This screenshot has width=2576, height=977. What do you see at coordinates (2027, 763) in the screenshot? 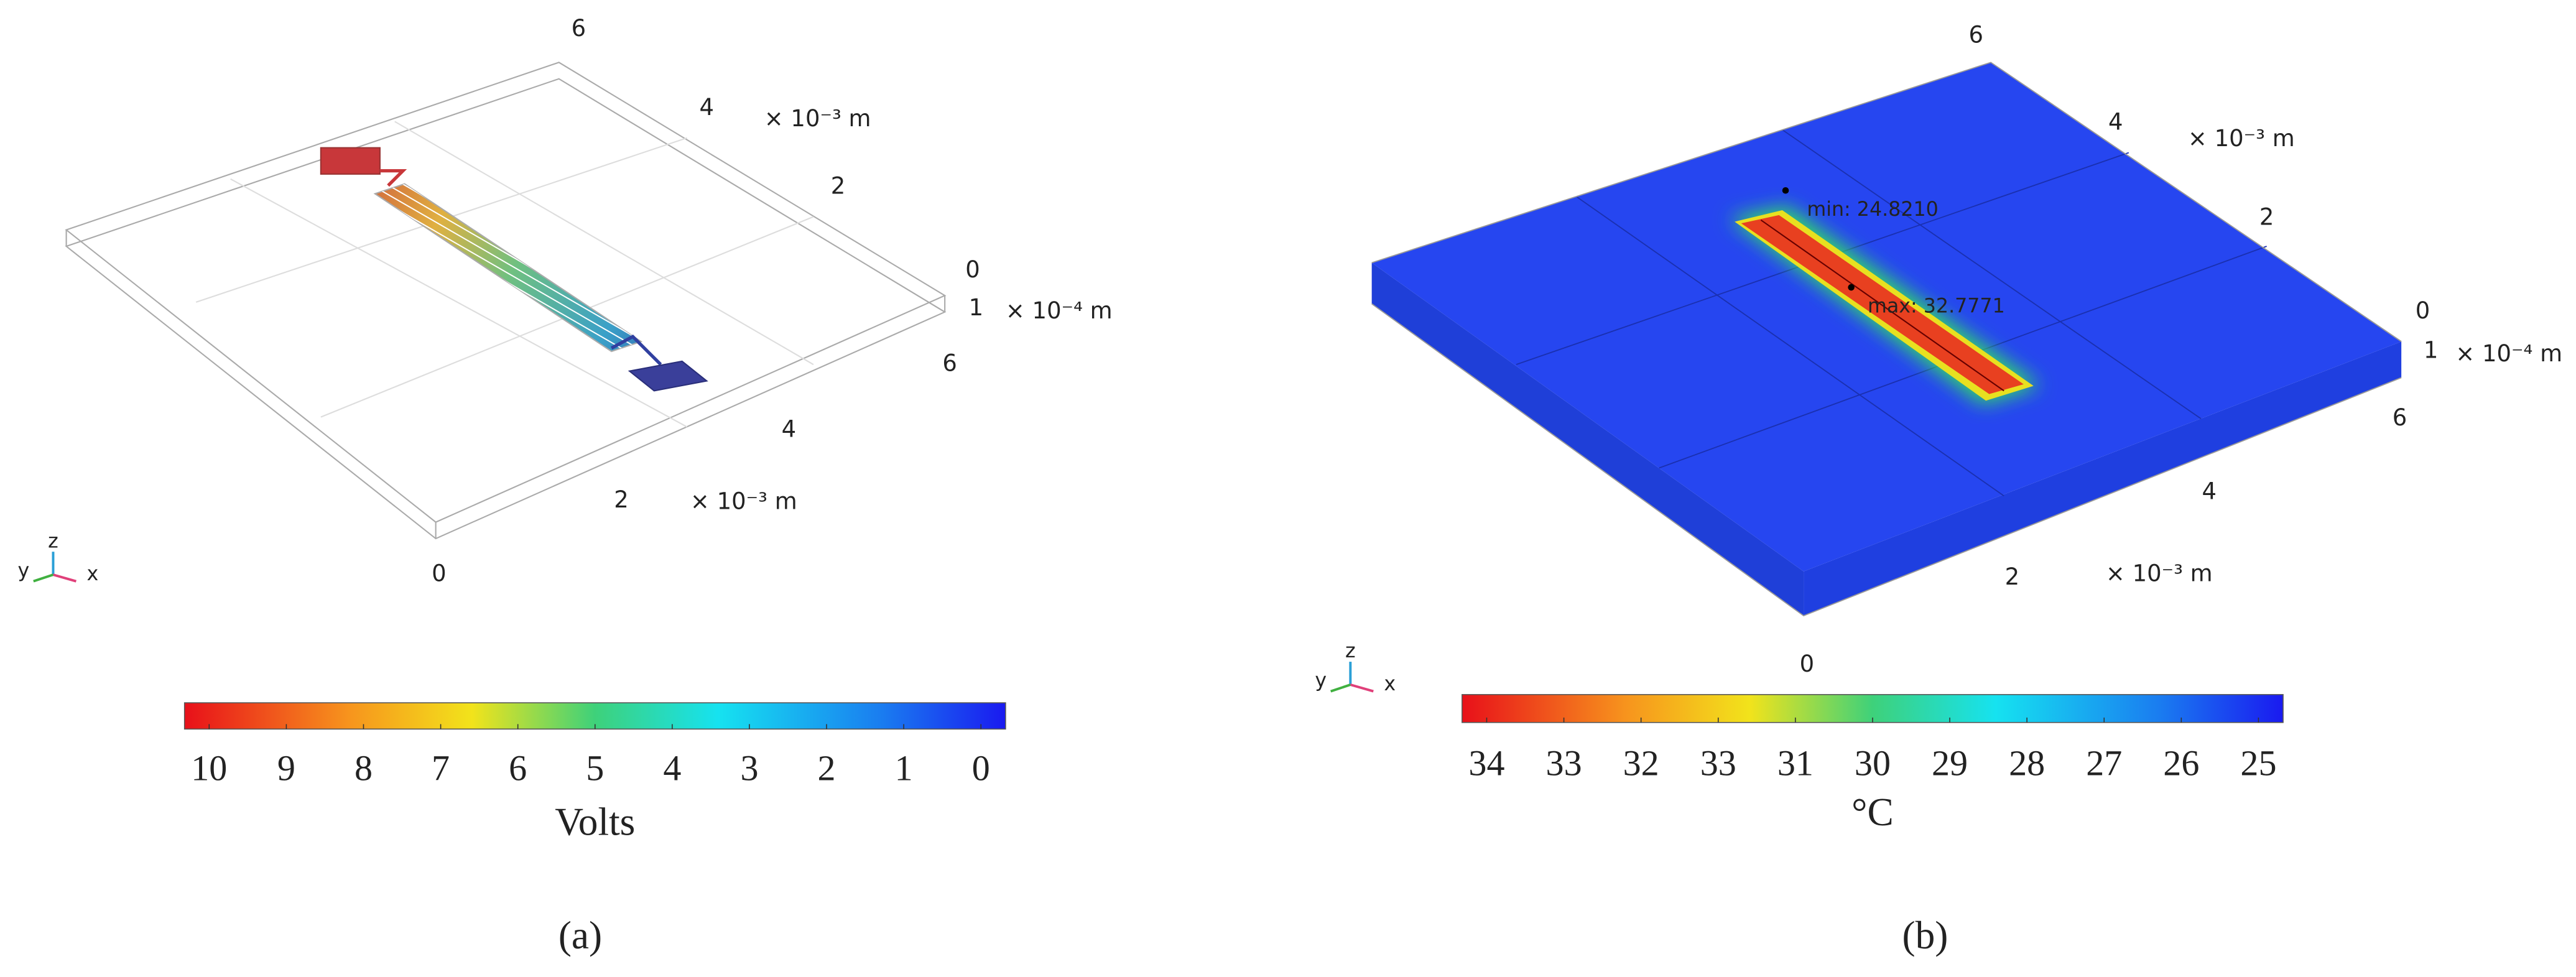
I see `colorbar-tick-label: 28` at bounding box center [2027, 763].